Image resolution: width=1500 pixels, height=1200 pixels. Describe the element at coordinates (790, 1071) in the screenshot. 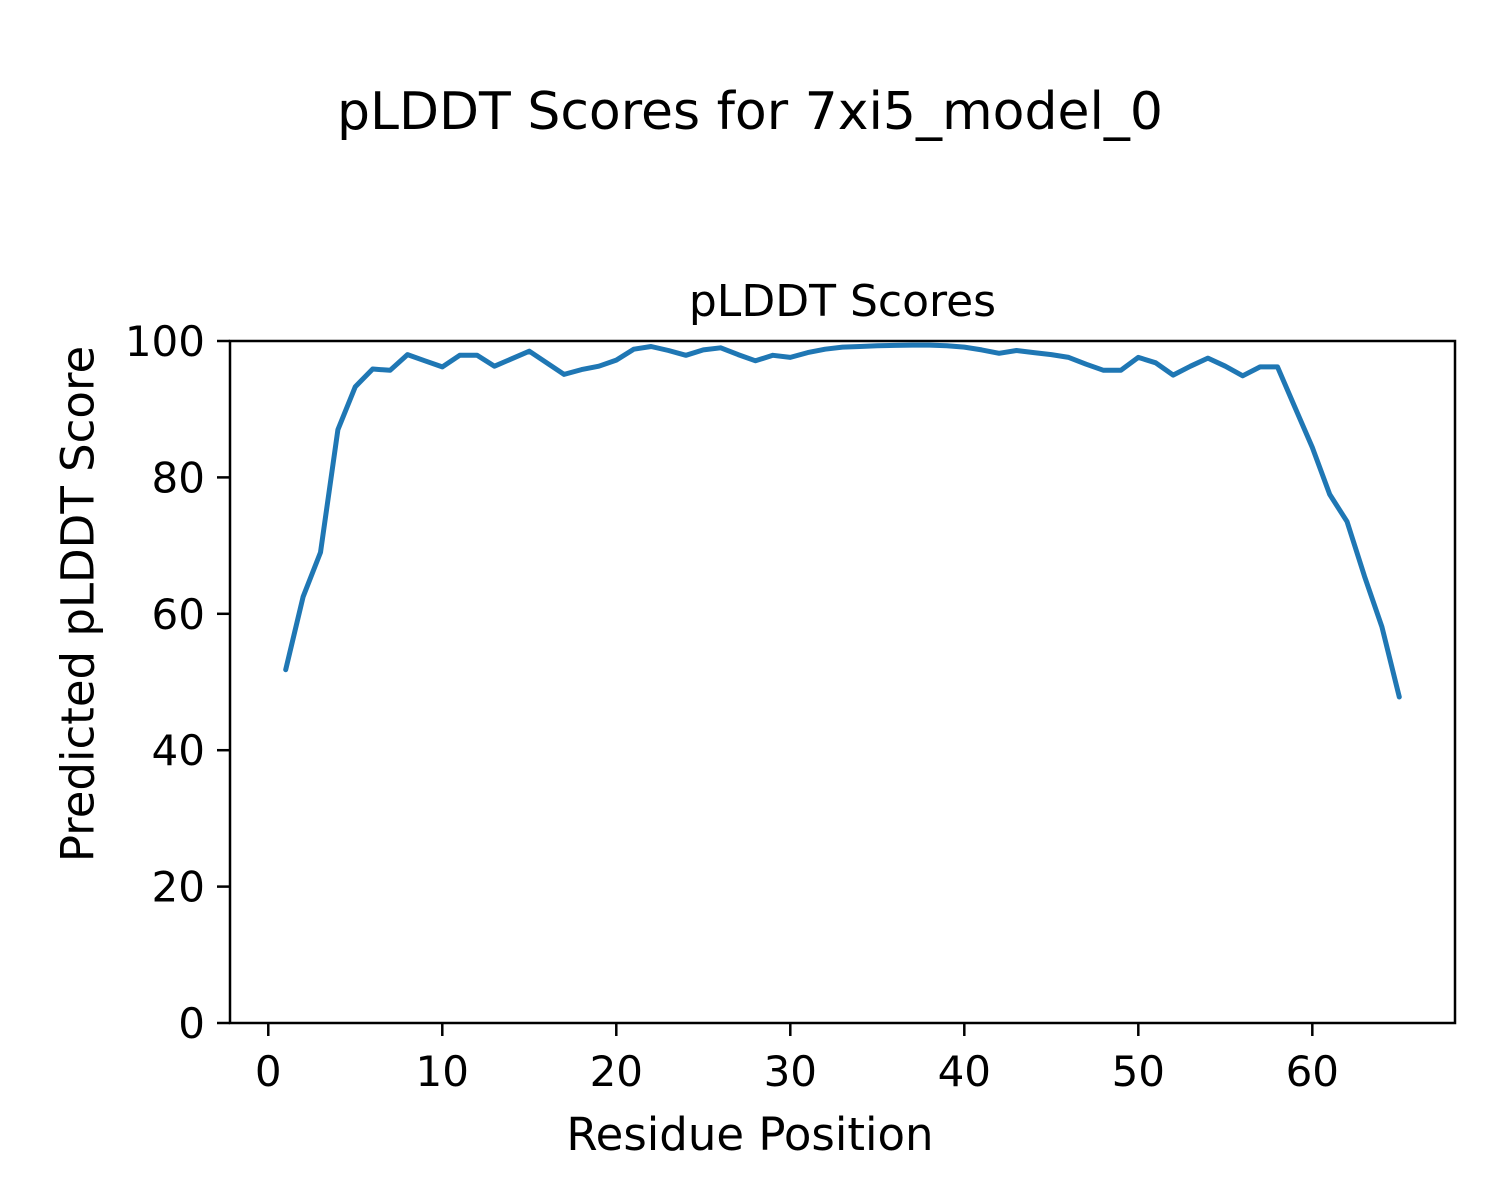

I see `x-tick-label: 30` at that location.